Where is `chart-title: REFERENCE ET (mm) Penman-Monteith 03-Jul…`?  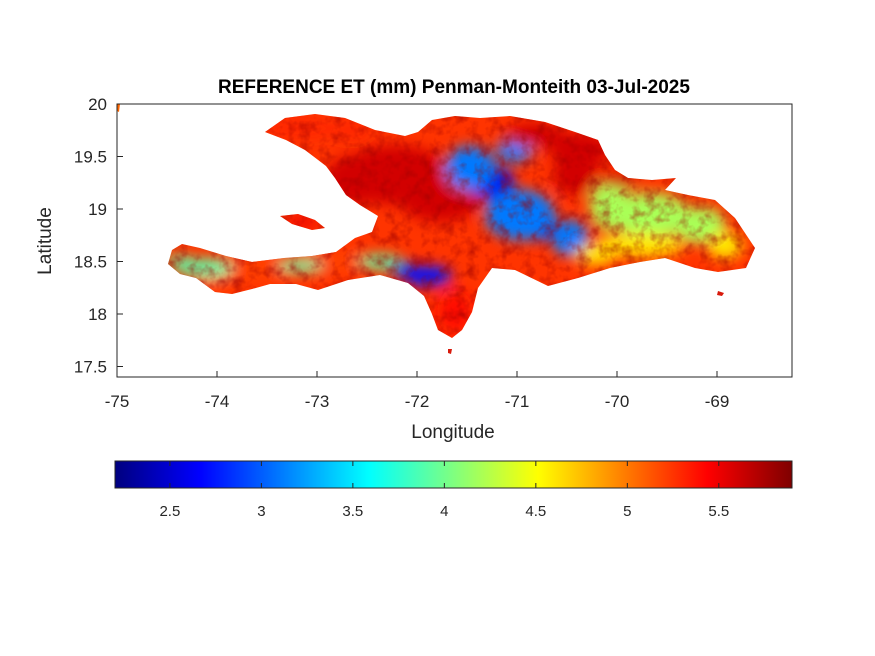
chart-title: REFERENCE ET (mm) Penman-Monteith 03-Jul… is located at coordinates (454, 87).